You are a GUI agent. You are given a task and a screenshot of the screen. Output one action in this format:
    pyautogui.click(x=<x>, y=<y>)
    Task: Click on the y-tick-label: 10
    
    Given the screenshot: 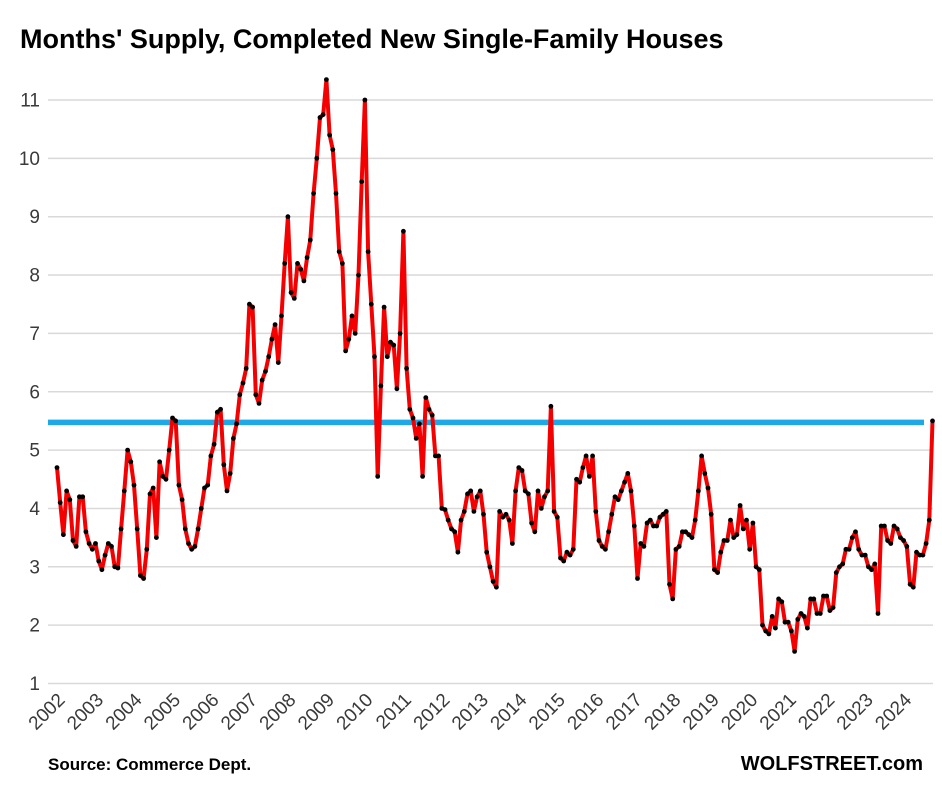 What is the action you would take?
    pyautogui.click(x=29, y=159)
    